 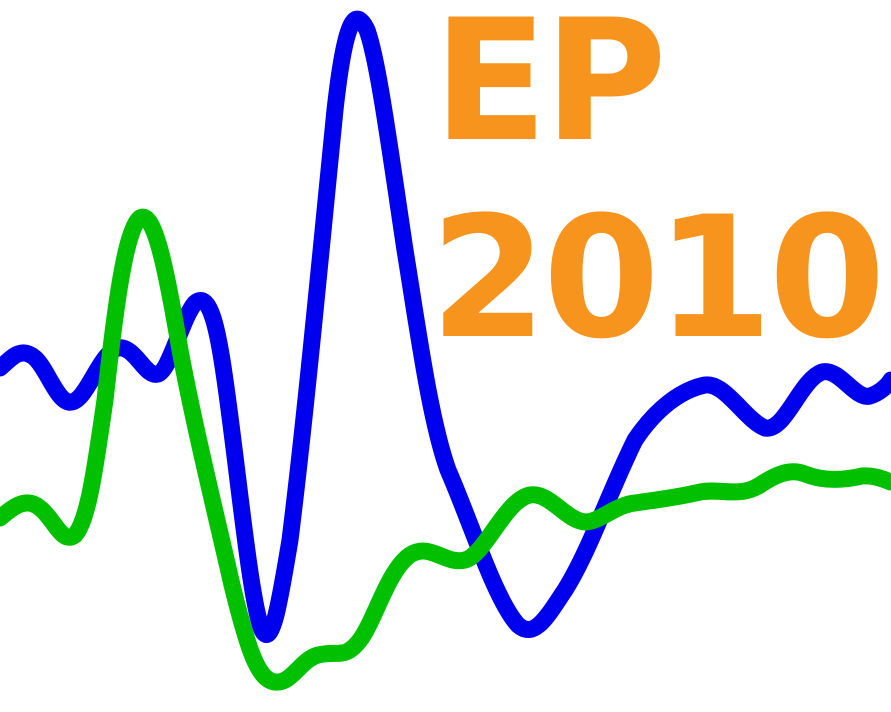 What do you see at coordinates (548, 89) in the screenshot?
I see `logo-title-line1: EP` at bounding box center [548, 89].